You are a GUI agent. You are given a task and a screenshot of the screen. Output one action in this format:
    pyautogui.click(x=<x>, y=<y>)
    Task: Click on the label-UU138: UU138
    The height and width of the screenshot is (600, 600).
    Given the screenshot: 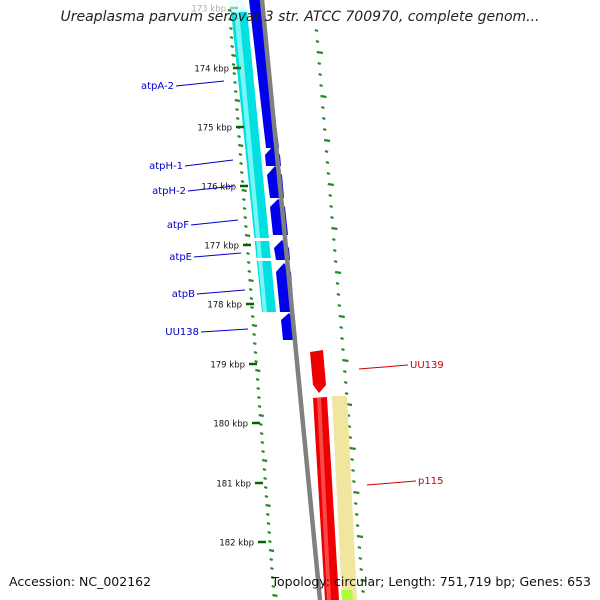 What is the action you would take?
    pyautogui.click(x=182, y=332)
    